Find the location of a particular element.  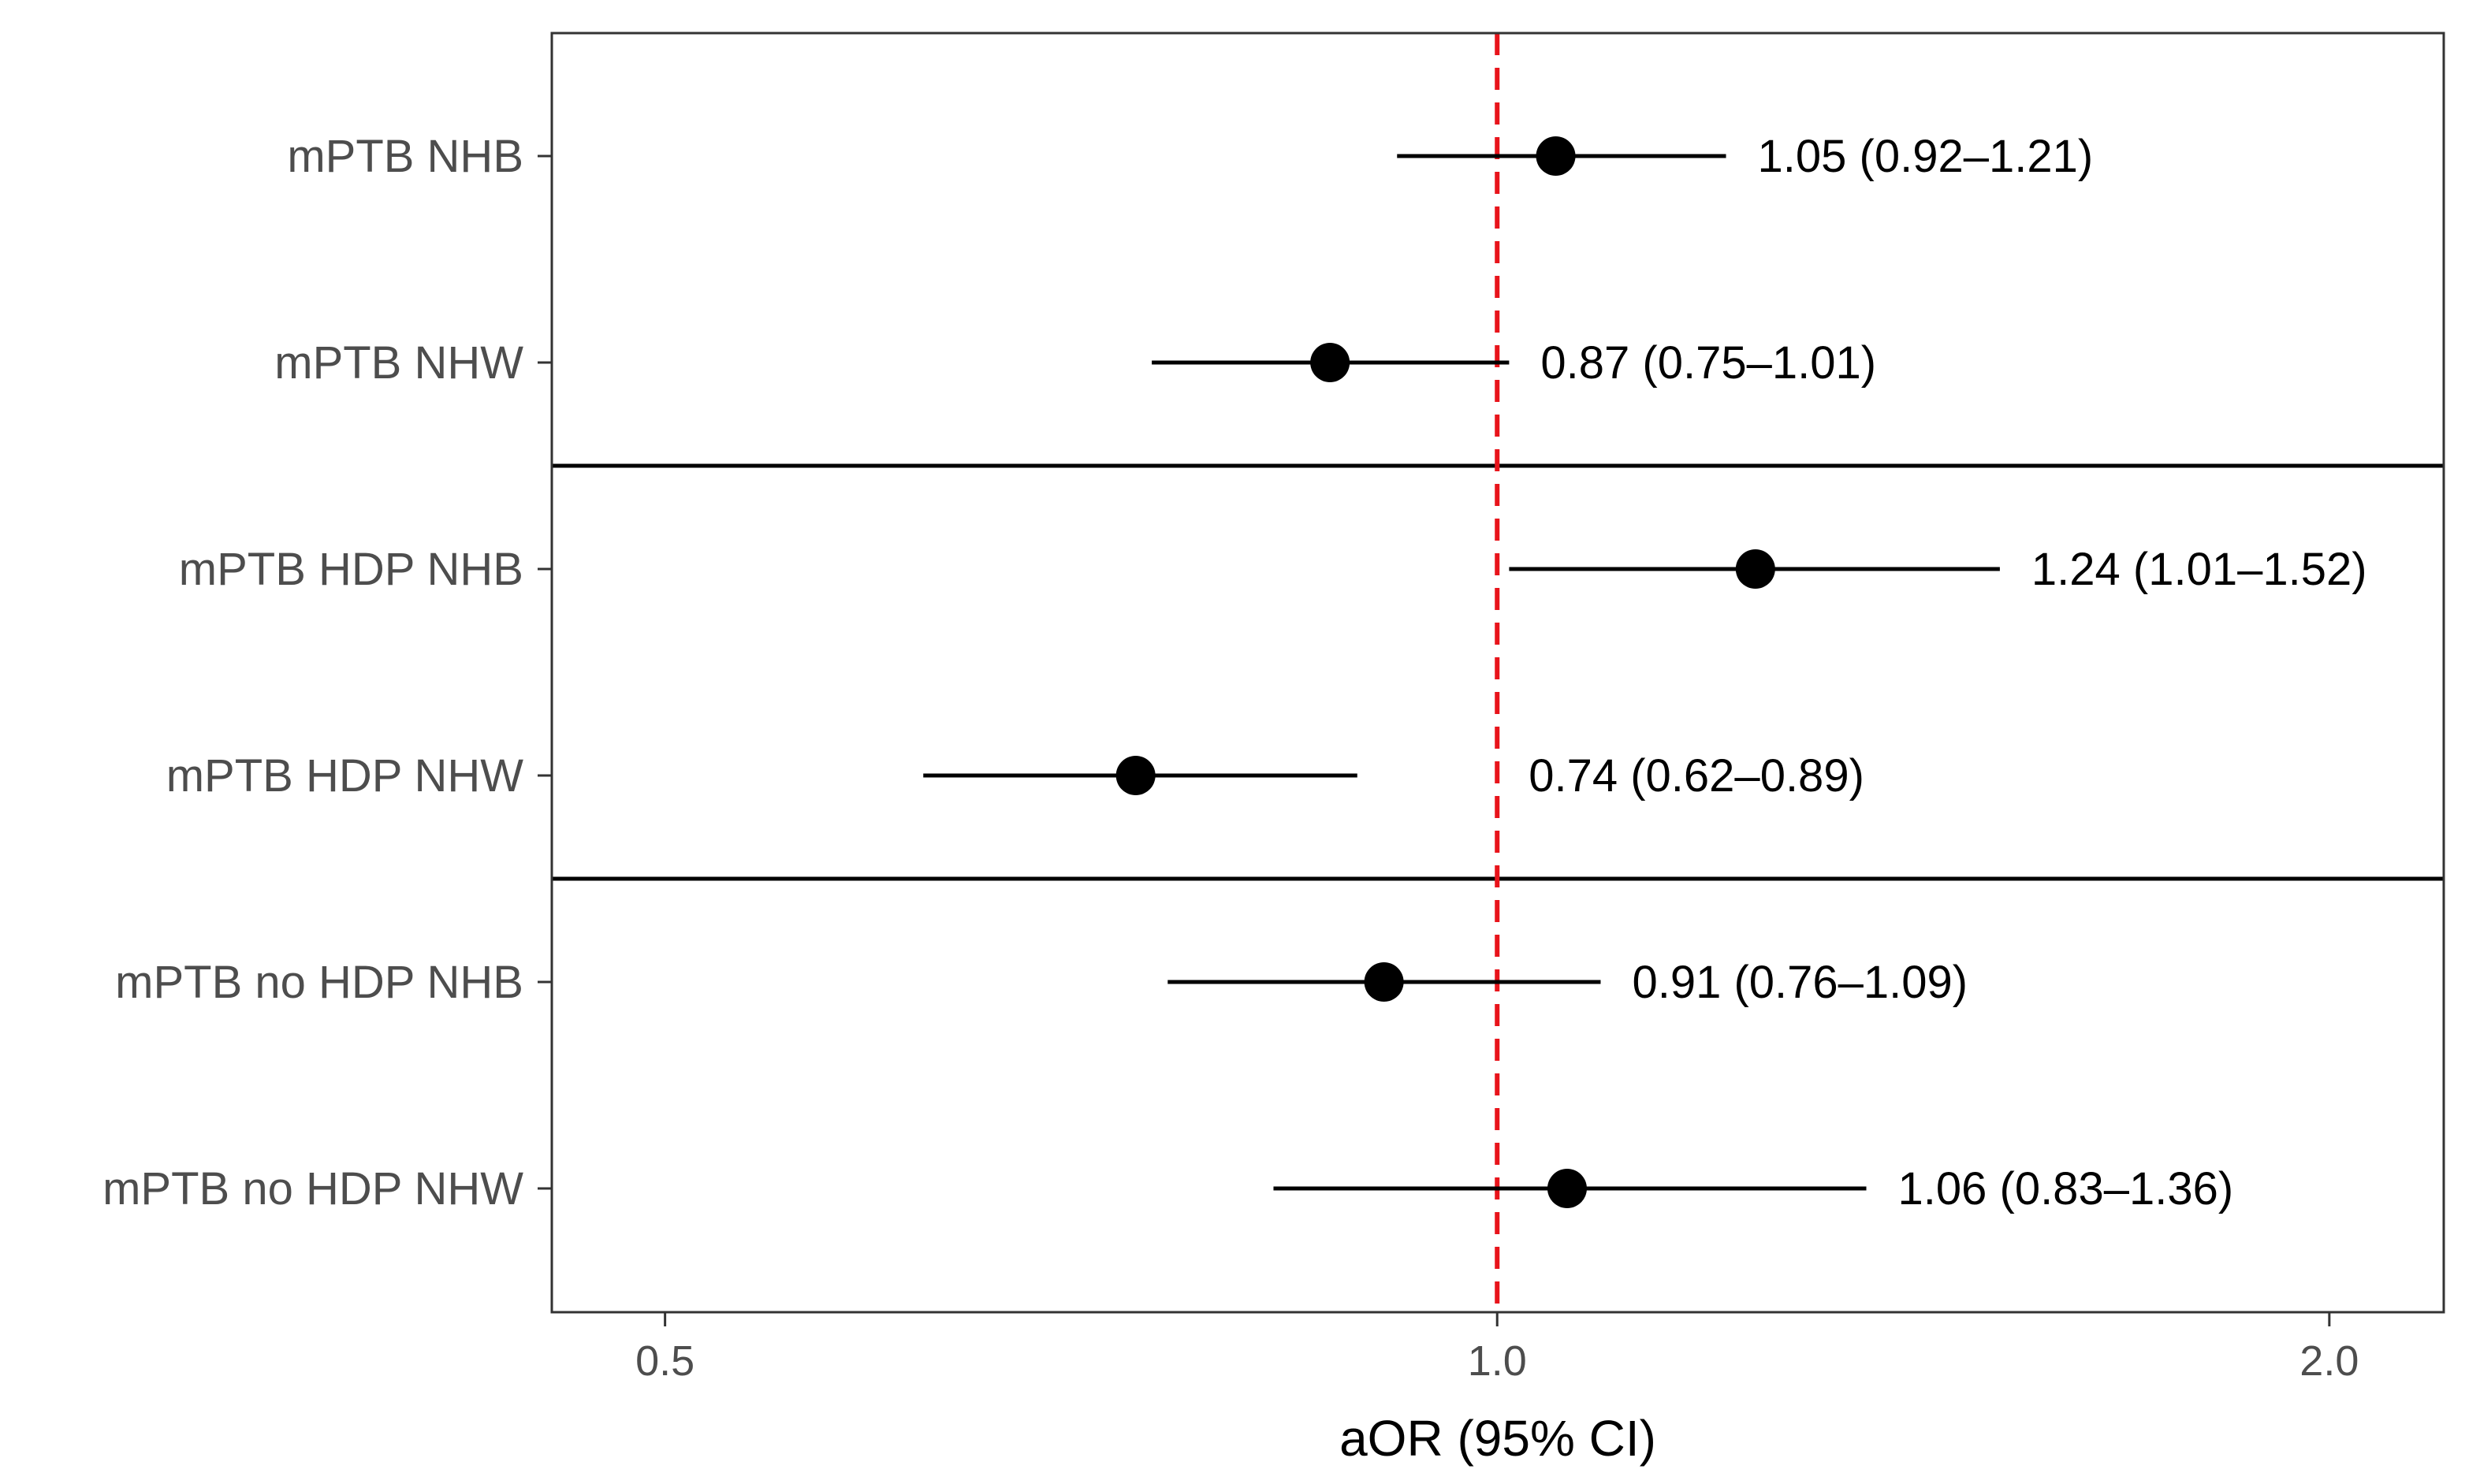

row-label-3: mPTB HDP NHB is located at coordinates (351, 569).